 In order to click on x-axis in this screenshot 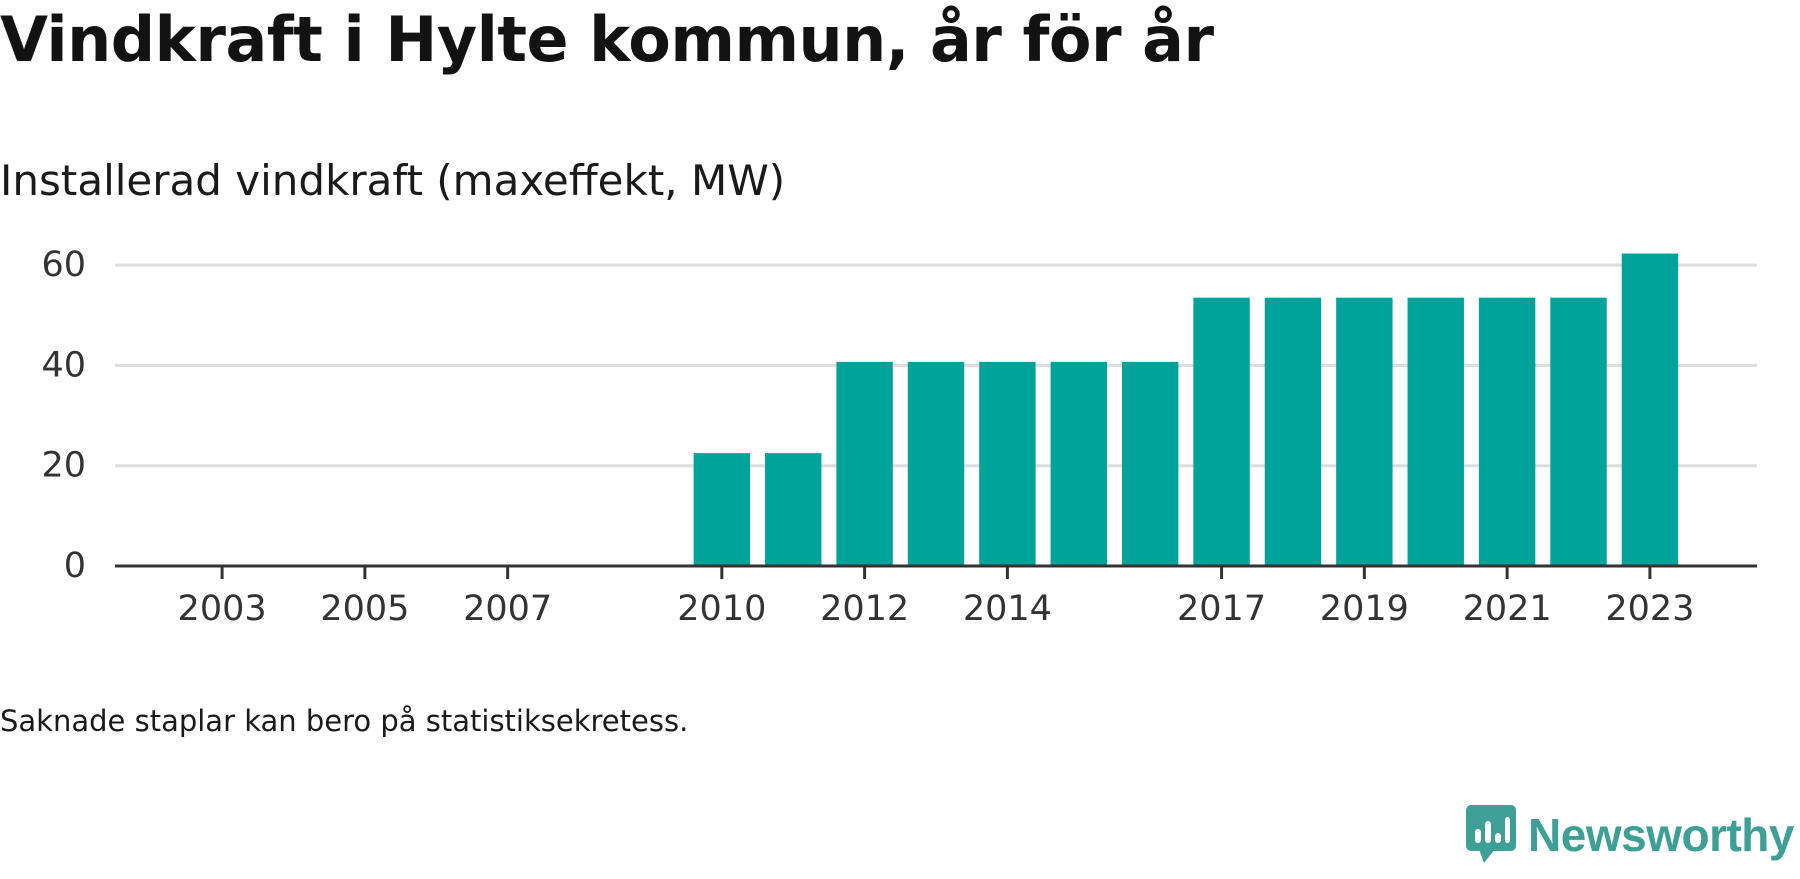, I will do `click(936, 571)`.